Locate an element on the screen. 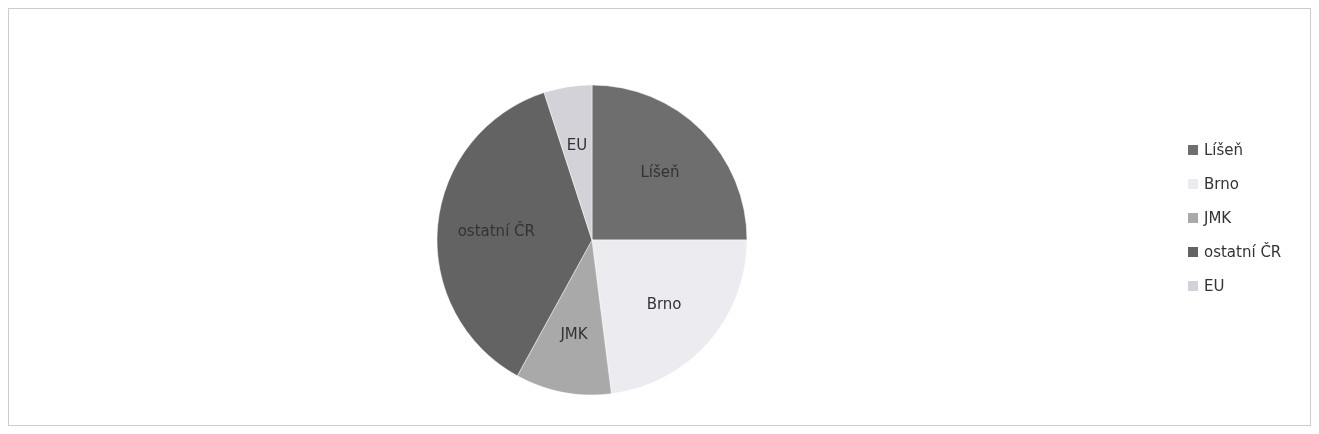 This screenshot has height=434, width=1319. legend-label: ostatní ČR is located at coordinates (1243, 251).